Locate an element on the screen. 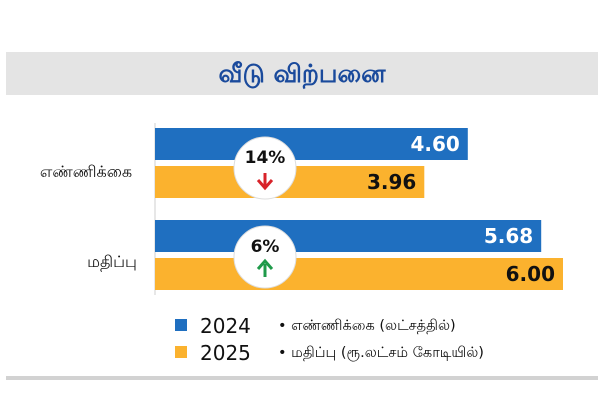 The width and height of the screenshot is (600, 413). bottom-divider is located at coordinates (302, 378).